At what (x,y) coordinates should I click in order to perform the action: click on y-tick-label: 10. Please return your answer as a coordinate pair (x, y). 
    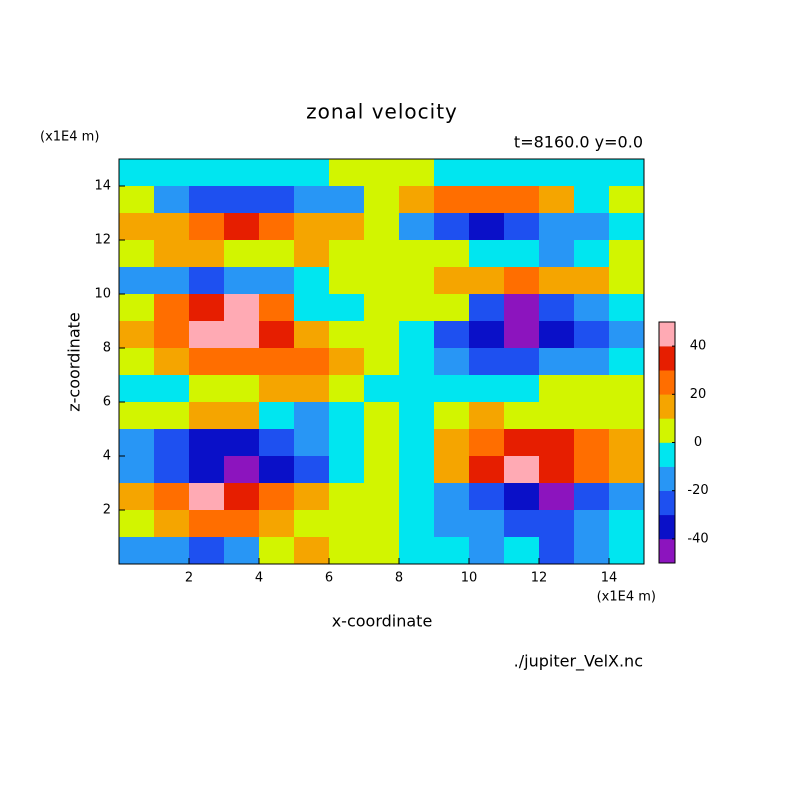
    Looking at the image, I should click on (102, 294).